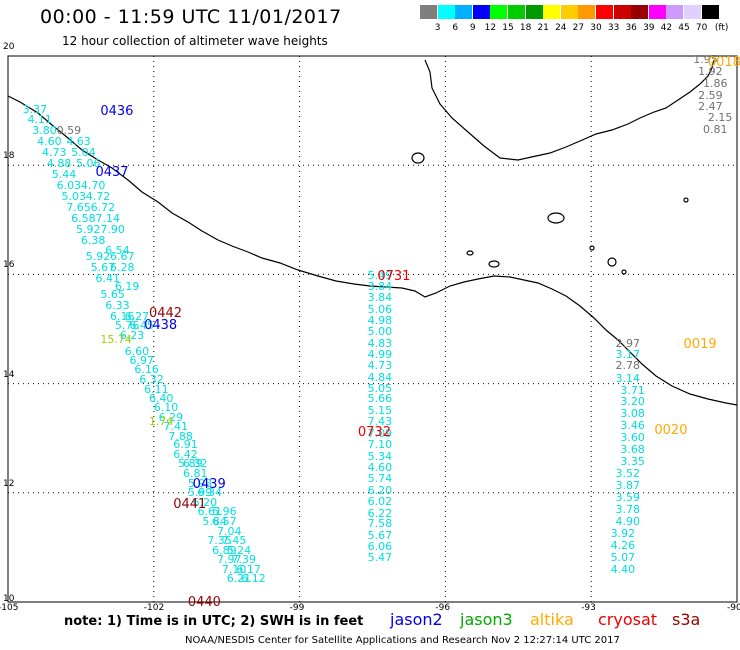  I want to click on wave-height-value: 5.74, so click(380, 479).